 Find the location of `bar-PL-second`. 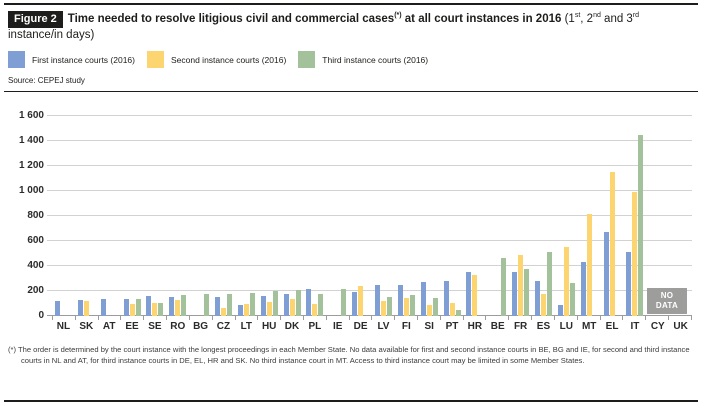

bar-PL-second is located at coordinates (315, 309).